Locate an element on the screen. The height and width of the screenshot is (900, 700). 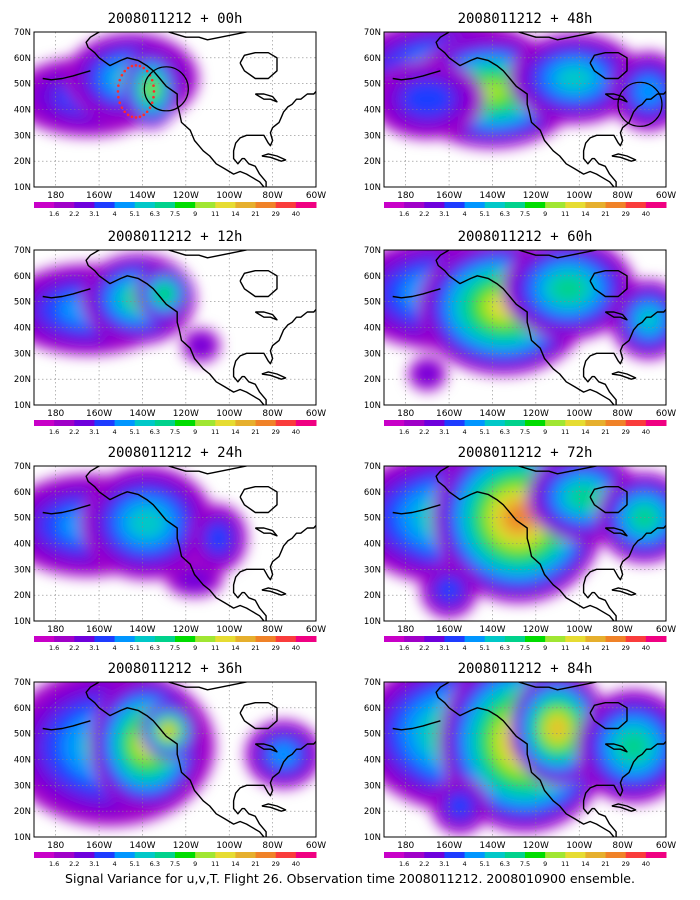
lon-tick-label: 100W is located at coordinates (579, 846).